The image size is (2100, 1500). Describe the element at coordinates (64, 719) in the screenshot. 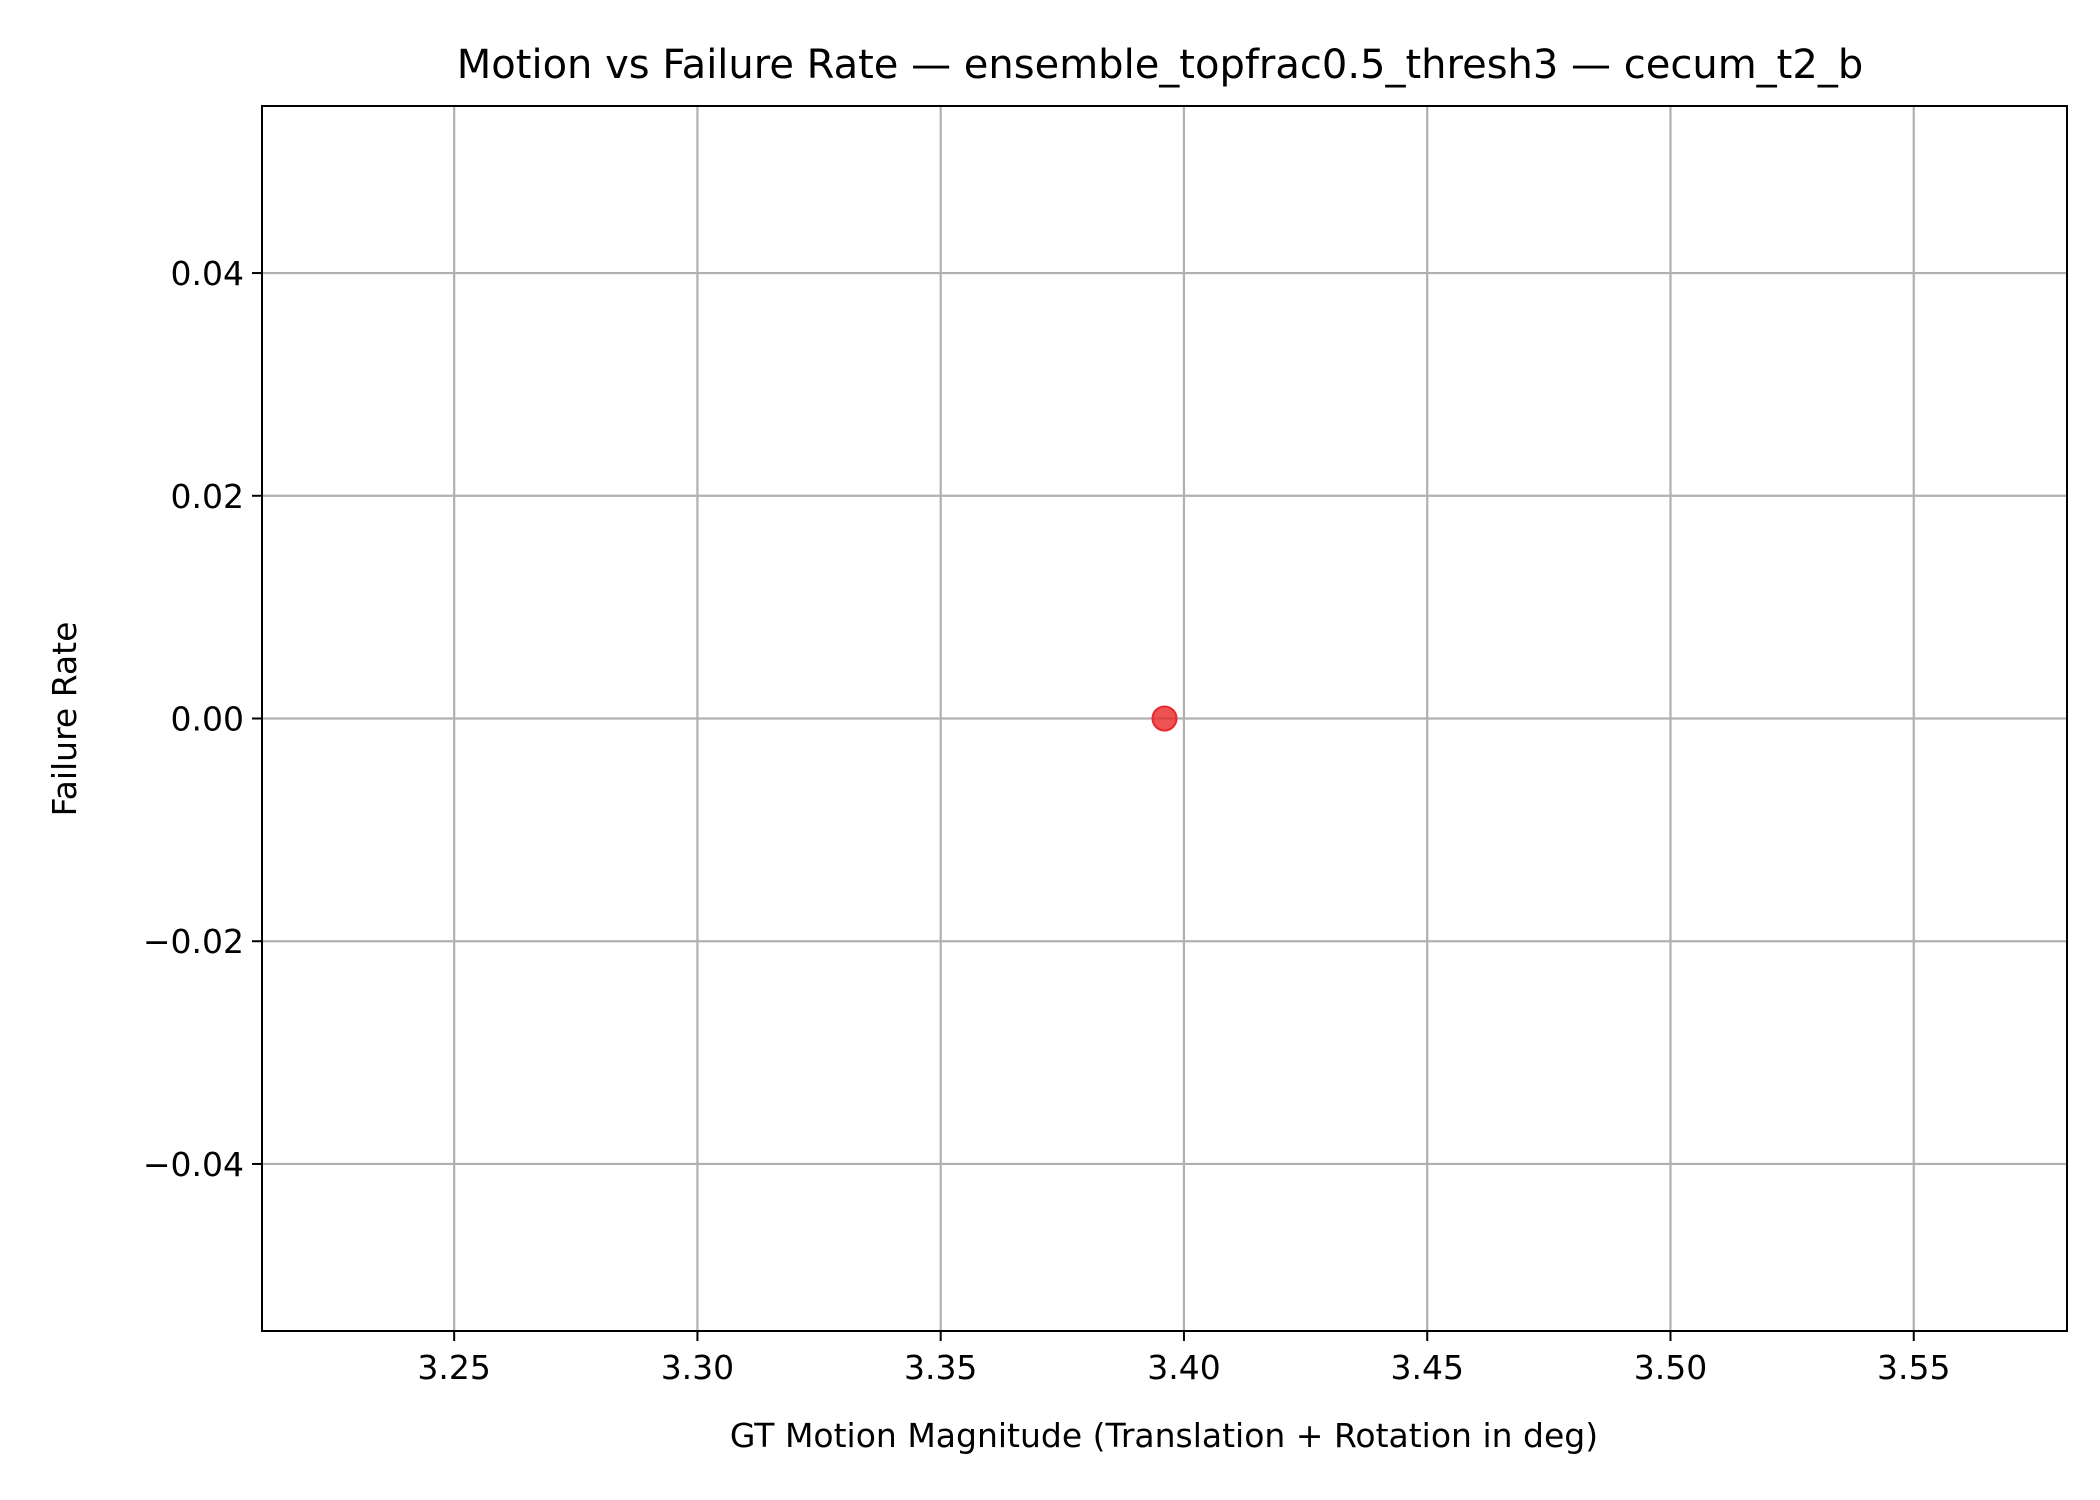

I see `y-axis-label: Failure Rate` at that location.